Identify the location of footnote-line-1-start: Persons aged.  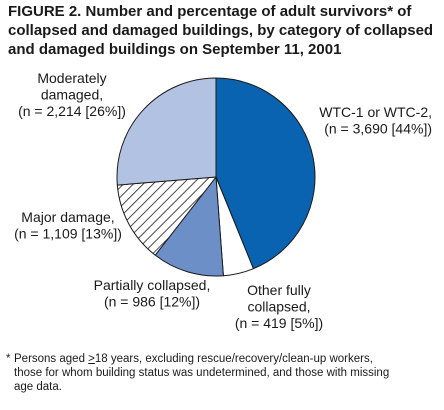
(51, 359).